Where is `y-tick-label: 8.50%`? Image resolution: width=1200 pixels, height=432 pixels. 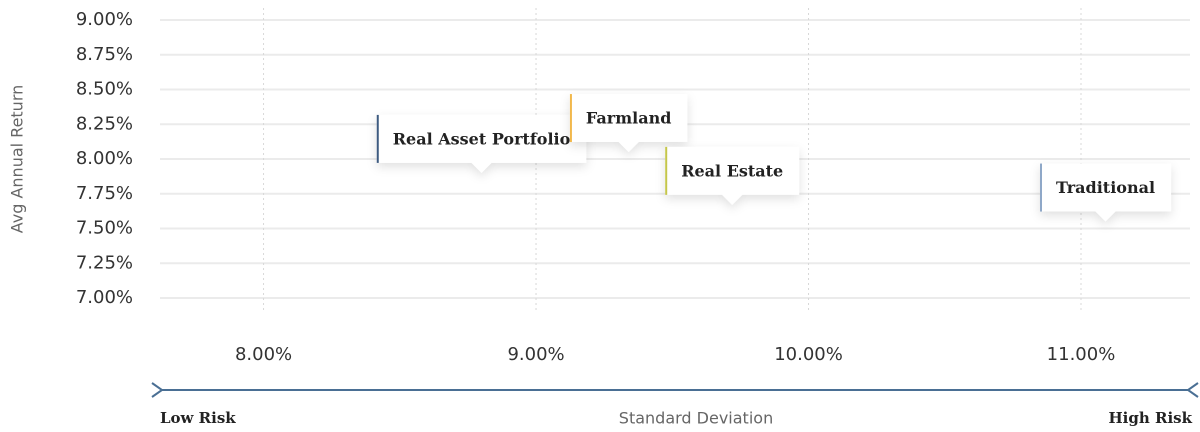
y-tick-label: 8.50% is located at coordinates (104, 89).